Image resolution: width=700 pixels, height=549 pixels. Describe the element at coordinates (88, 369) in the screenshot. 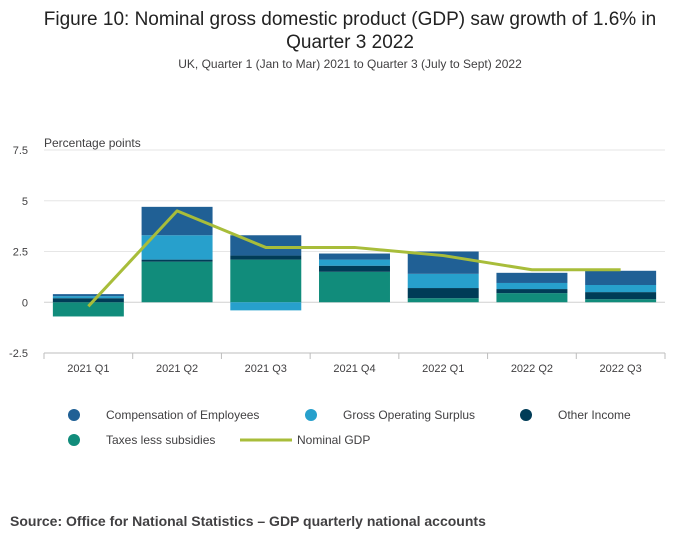

I see `x-tick-label: 2021 Q1` at that location.